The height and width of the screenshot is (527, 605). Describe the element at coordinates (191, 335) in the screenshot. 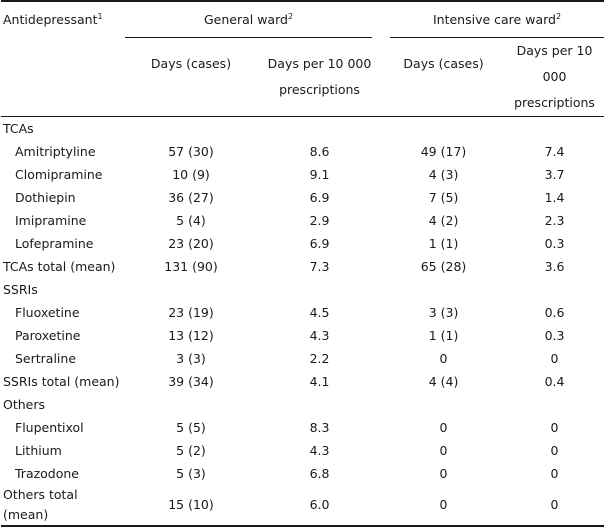

I see `gw-days-cell: 13 (12)` at that location.